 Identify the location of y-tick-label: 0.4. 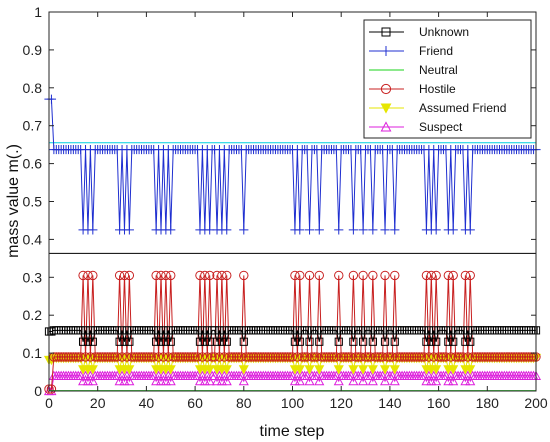
(33, 239).